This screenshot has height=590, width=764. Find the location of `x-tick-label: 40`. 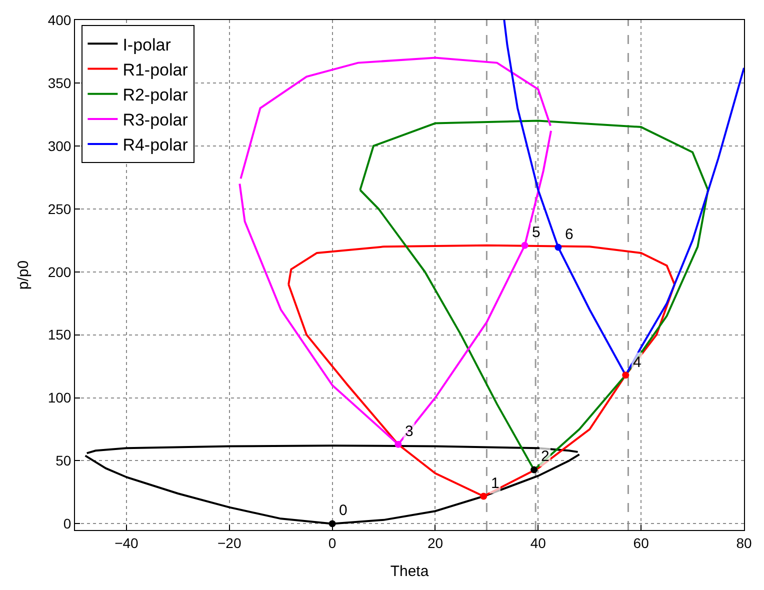

x-tick-label: 40 is located at coordinates (538, 542).